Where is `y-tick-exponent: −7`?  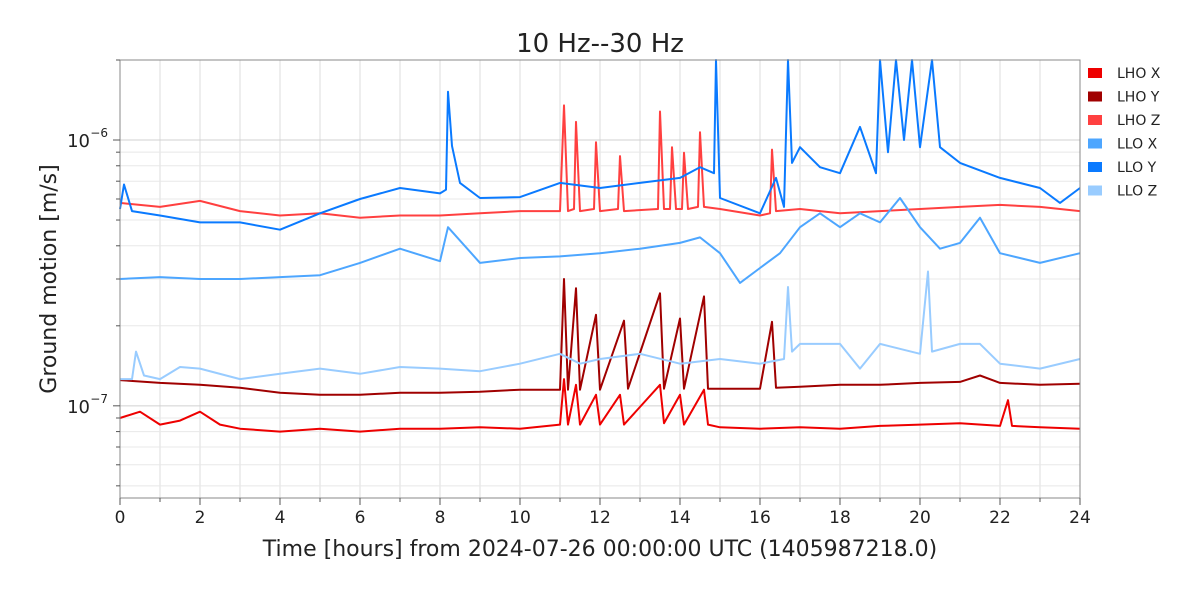
y-tick-exponent: −7 is located at coordinates (99, 399).